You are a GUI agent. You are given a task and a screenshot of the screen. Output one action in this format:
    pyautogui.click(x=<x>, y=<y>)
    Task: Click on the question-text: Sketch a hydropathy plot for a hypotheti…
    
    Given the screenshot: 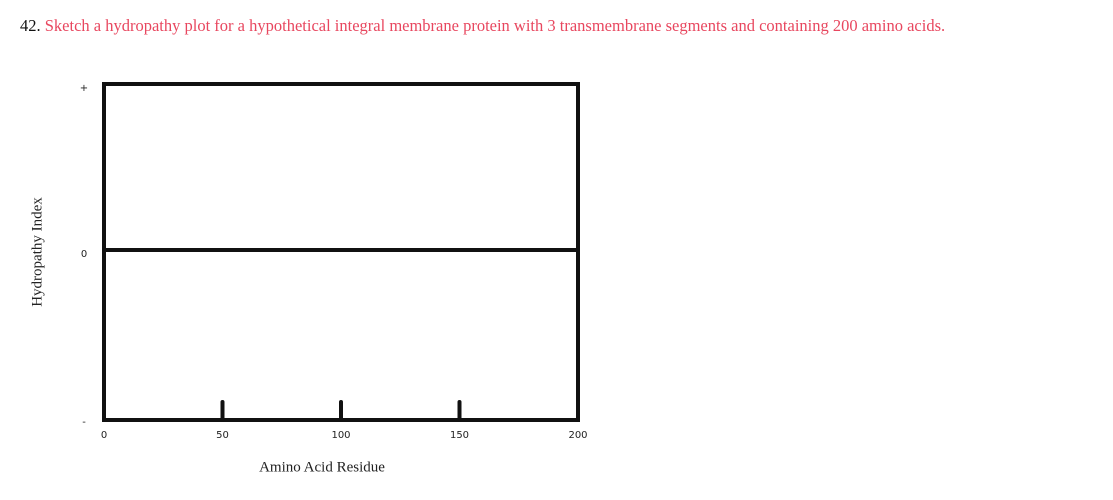 What is the action you would take?
    pyautogui.click(x=495, y=25)
    